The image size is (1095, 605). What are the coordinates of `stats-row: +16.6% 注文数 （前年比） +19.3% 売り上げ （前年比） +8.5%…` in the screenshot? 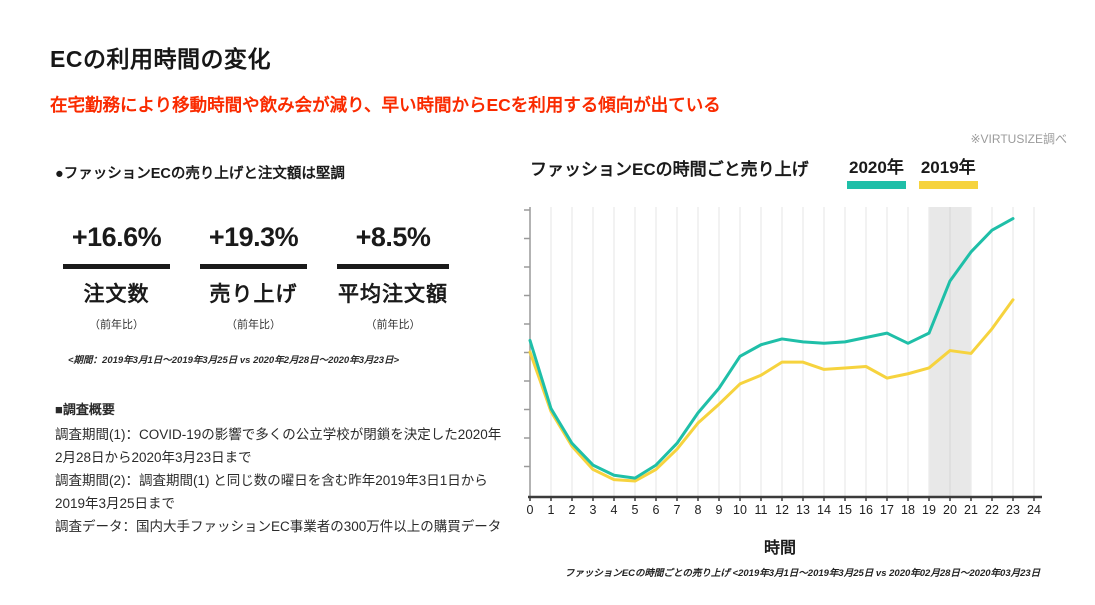 It's located at (256, 277).